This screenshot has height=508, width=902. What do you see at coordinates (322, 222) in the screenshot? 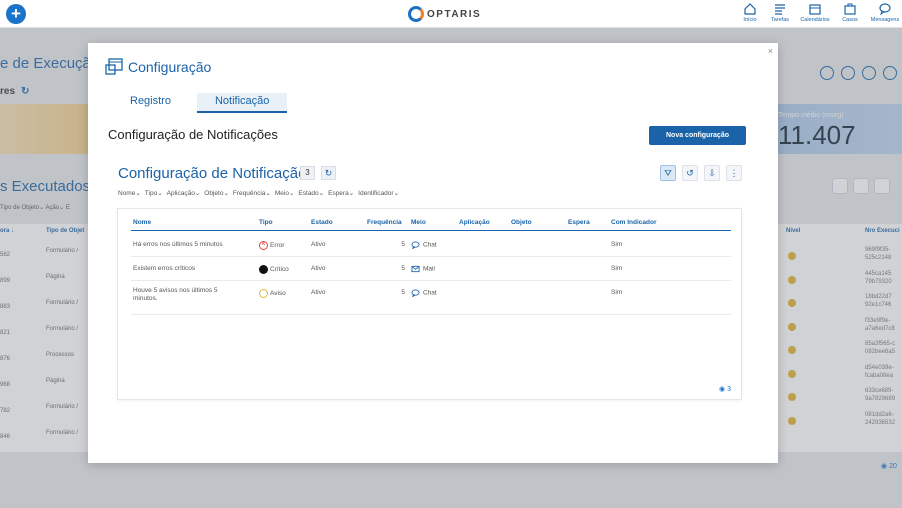
I see `column-header-estado: Estado` at bounding box center [322, 222].